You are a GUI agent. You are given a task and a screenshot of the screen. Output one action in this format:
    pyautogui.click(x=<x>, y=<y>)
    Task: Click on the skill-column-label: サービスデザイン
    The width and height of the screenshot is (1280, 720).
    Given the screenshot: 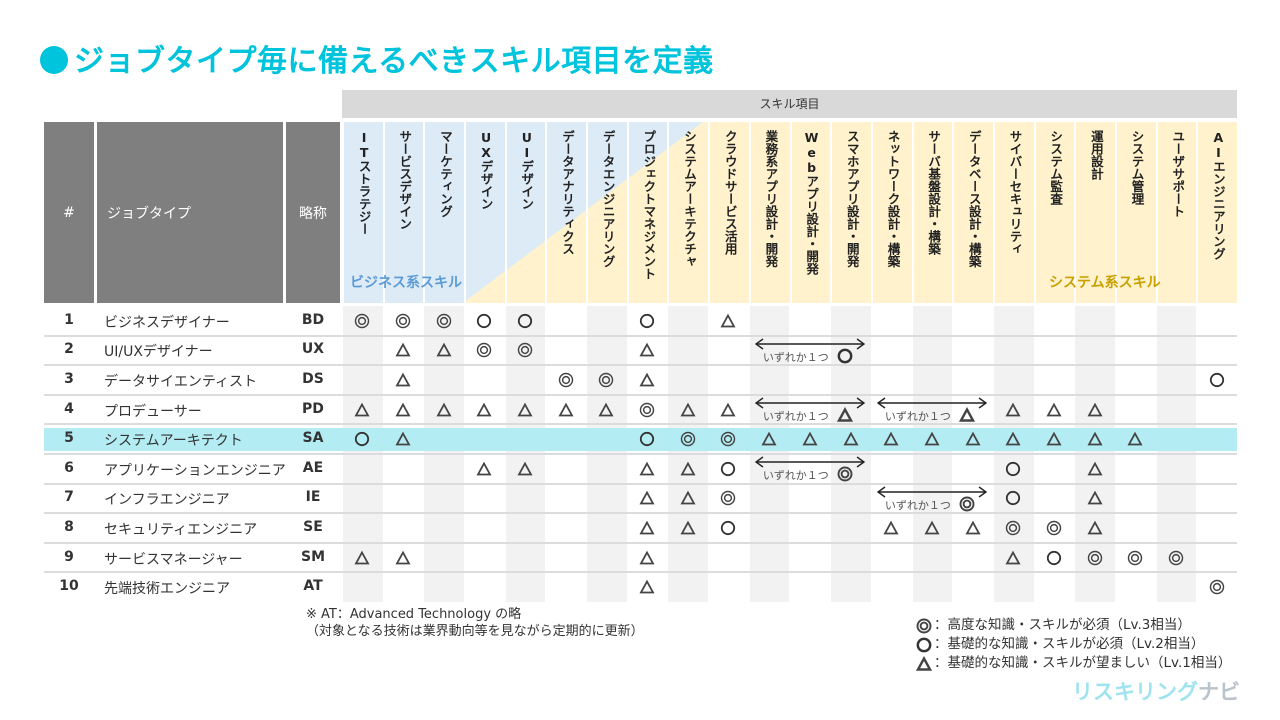 What is the action you would take?
    pyautogui.click(x=405, y=180)
    